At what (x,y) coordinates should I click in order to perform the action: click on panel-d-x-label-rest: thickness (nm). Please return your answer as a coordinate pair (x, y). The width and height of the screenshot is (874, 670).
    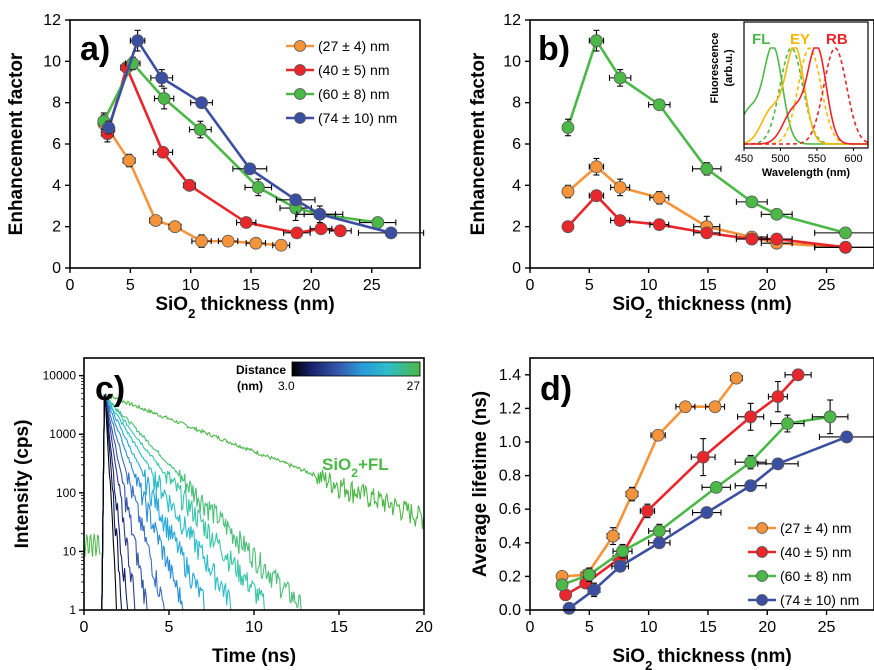
    Looking at the image, I should click on (721, 656).